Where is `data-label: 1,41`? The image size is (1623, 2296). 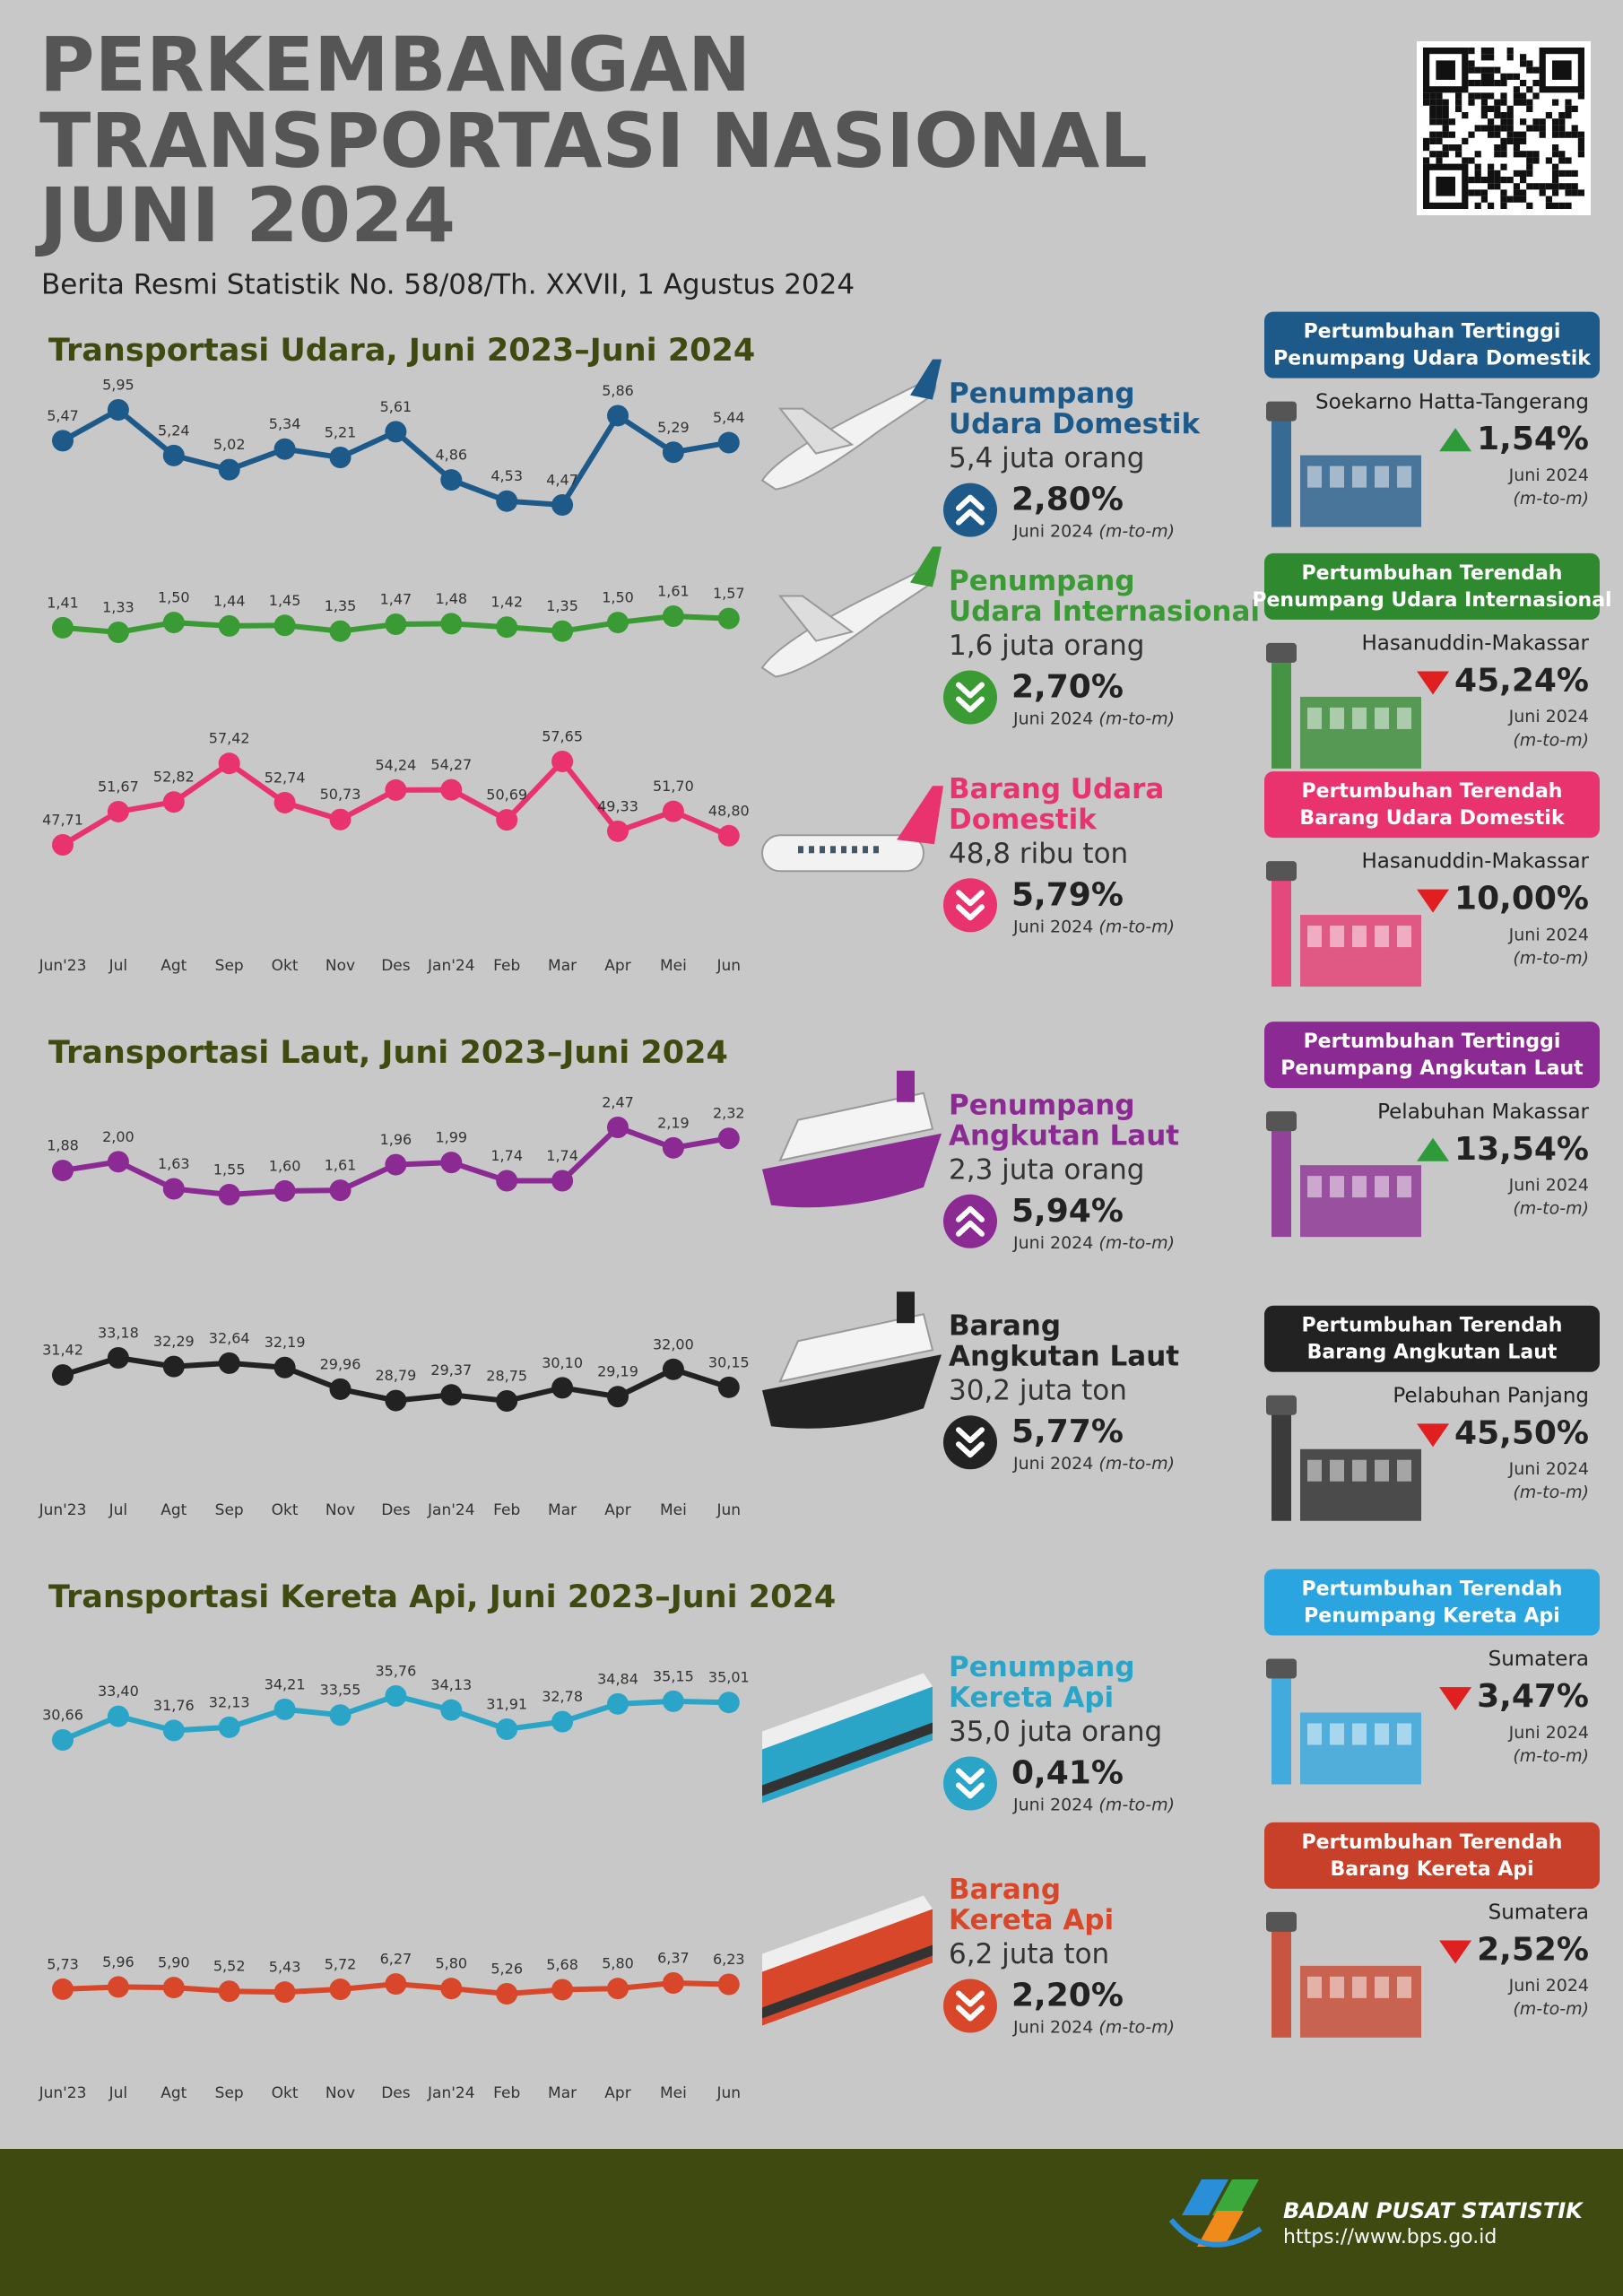
data-label: 1,41 is located at coordinates (63, 602).